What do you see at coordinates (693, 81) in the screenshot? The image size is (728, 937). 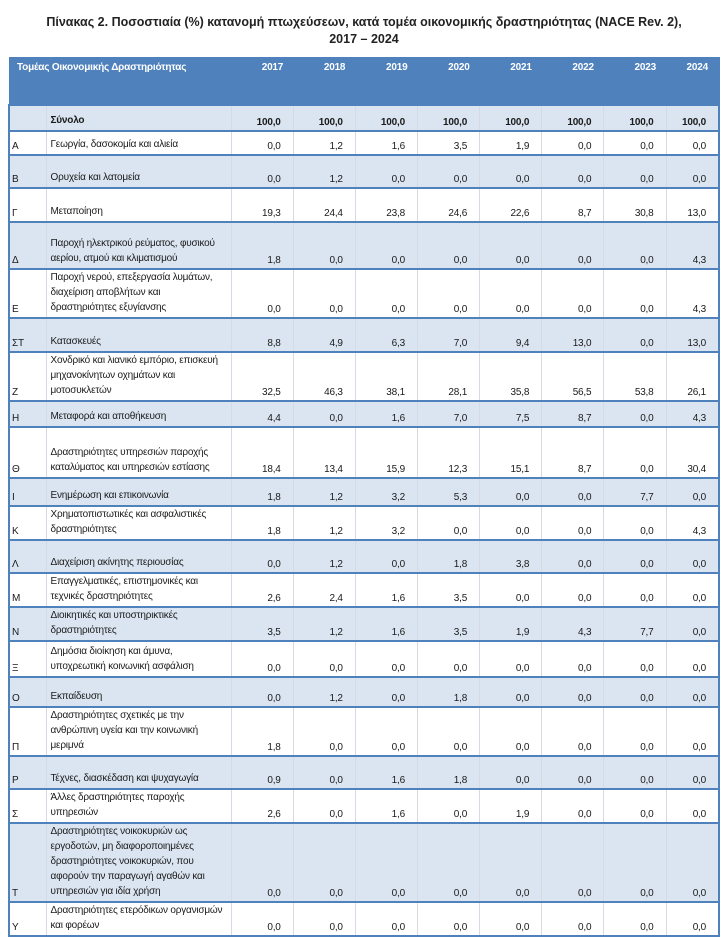 I see `header-year: 2024` at bounding box center [693, 81].